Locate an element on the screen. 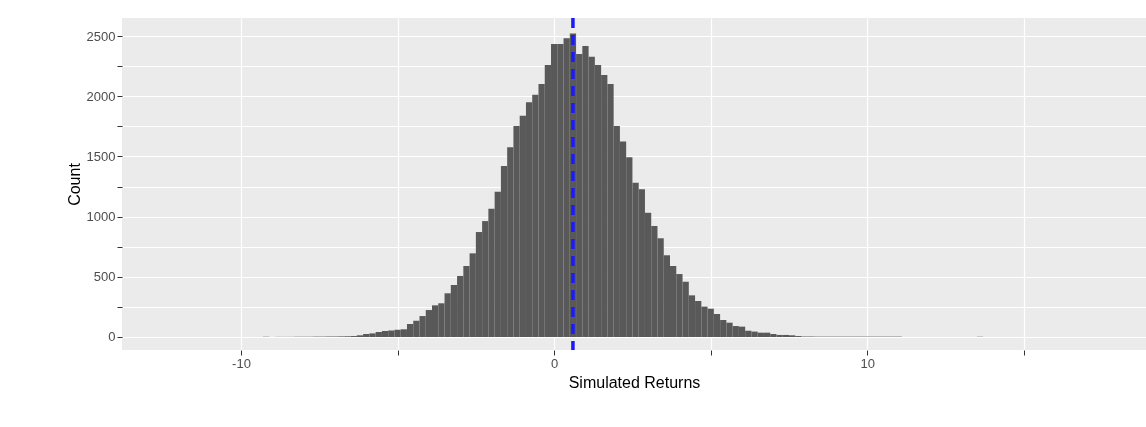 The width and height of the screenshot is (1146, 427). y-tick-label: 1500 is located at coordinates (101, 156).